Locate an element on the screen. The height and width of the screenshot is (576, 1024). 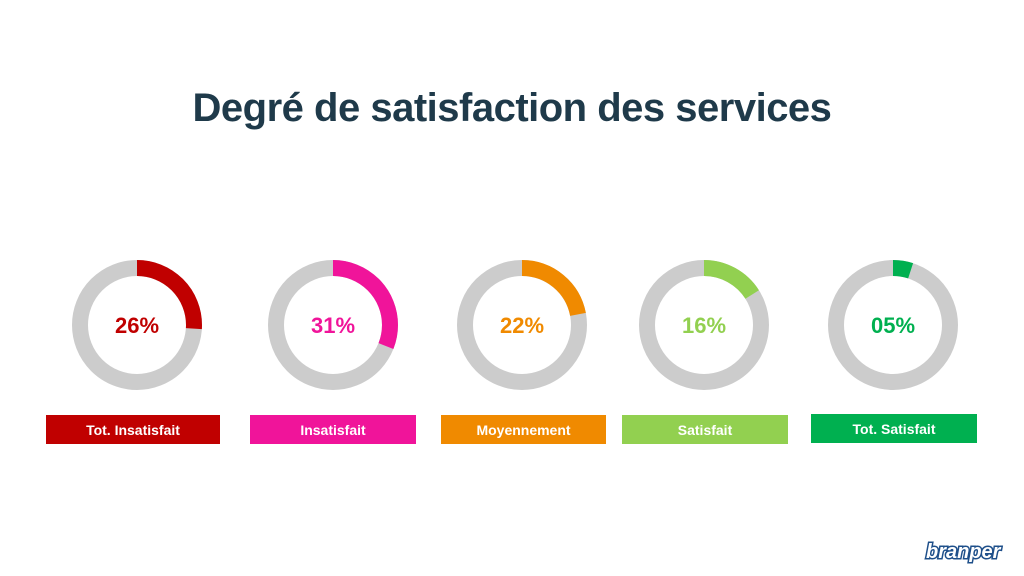
donut-percent-label: 16% is located at coordinates (704, 325).